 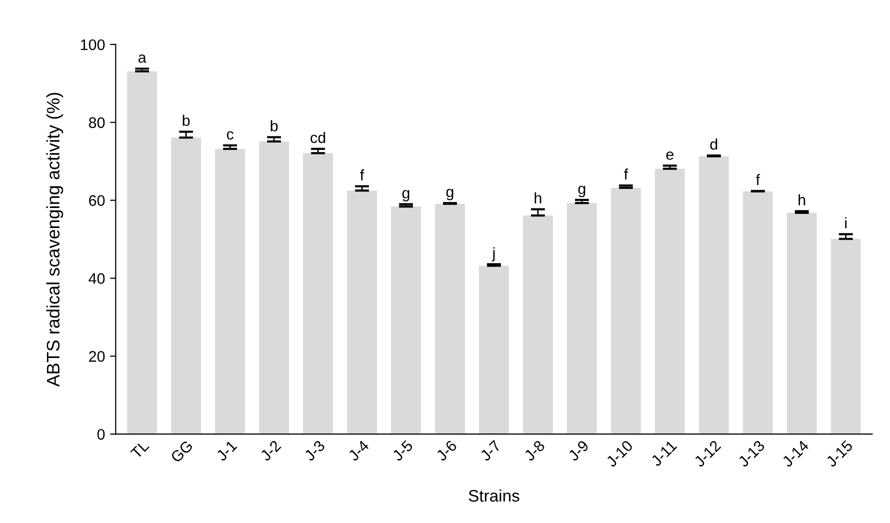 I want to click on x-tick-label: J-5, so click(x=403, y=451).